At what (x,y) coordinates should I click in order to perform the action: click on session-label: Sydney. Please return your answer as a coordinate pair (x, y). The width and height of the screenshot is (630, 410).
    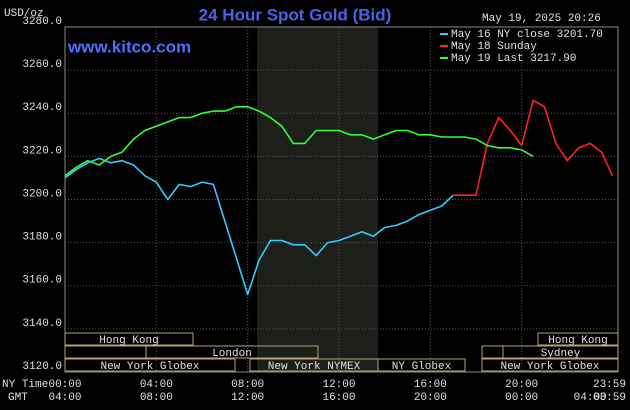
    Looking at the image, I should click on (561, 354).